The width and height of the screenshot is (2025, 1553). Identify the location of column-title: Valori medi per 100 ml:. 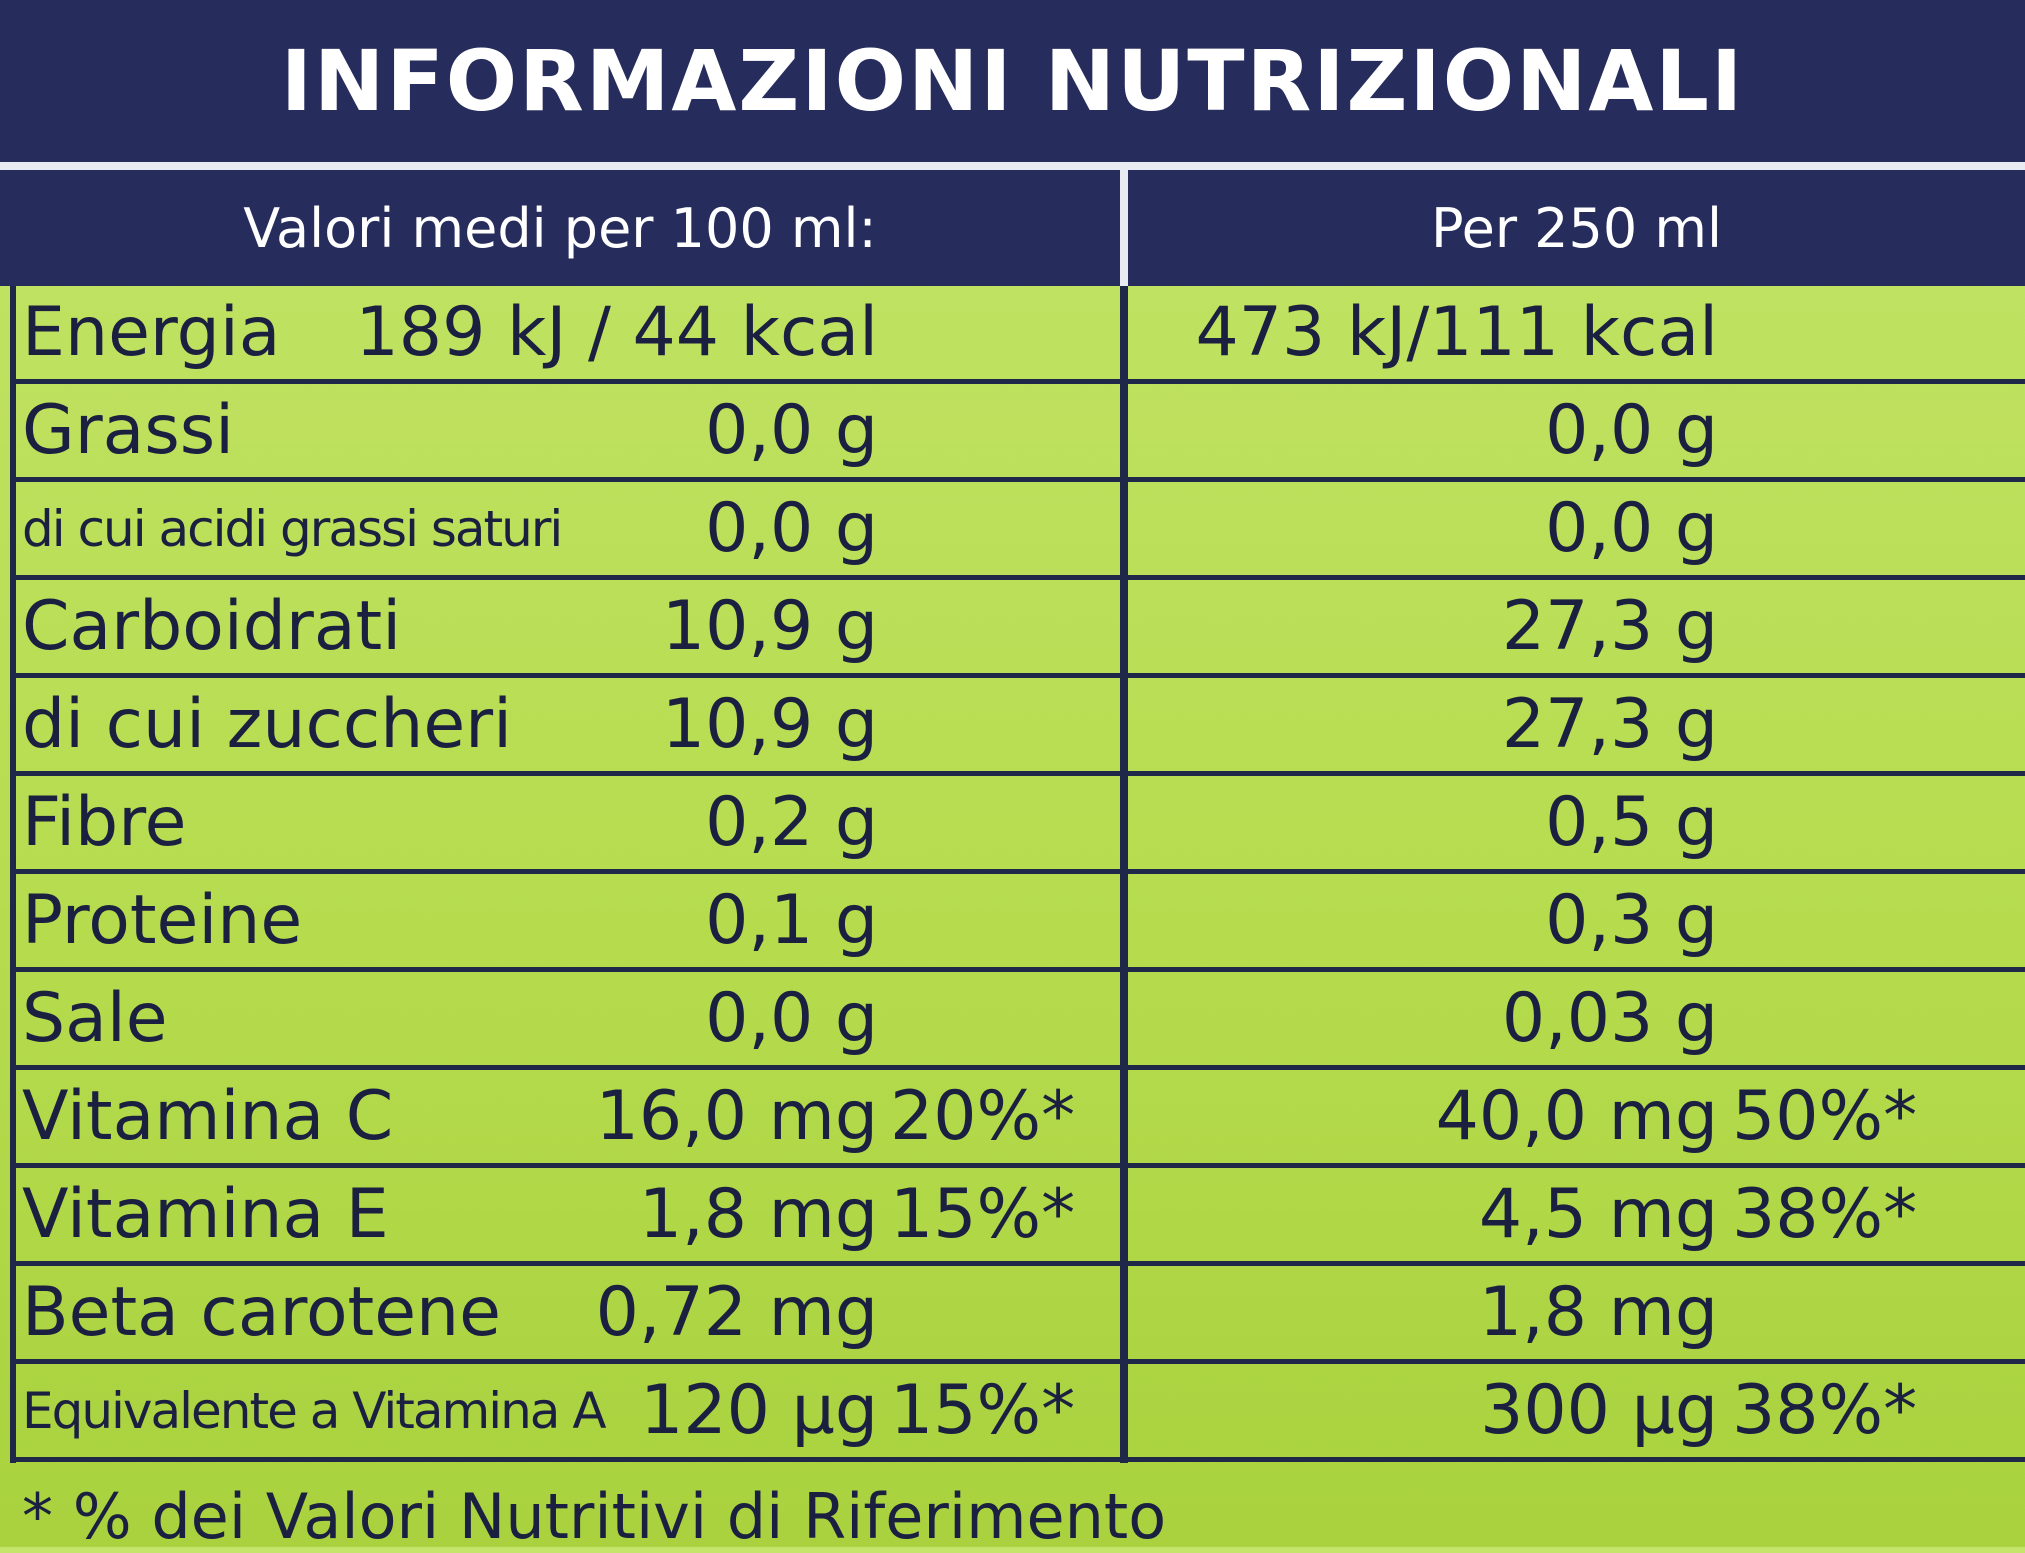
(560, 228).